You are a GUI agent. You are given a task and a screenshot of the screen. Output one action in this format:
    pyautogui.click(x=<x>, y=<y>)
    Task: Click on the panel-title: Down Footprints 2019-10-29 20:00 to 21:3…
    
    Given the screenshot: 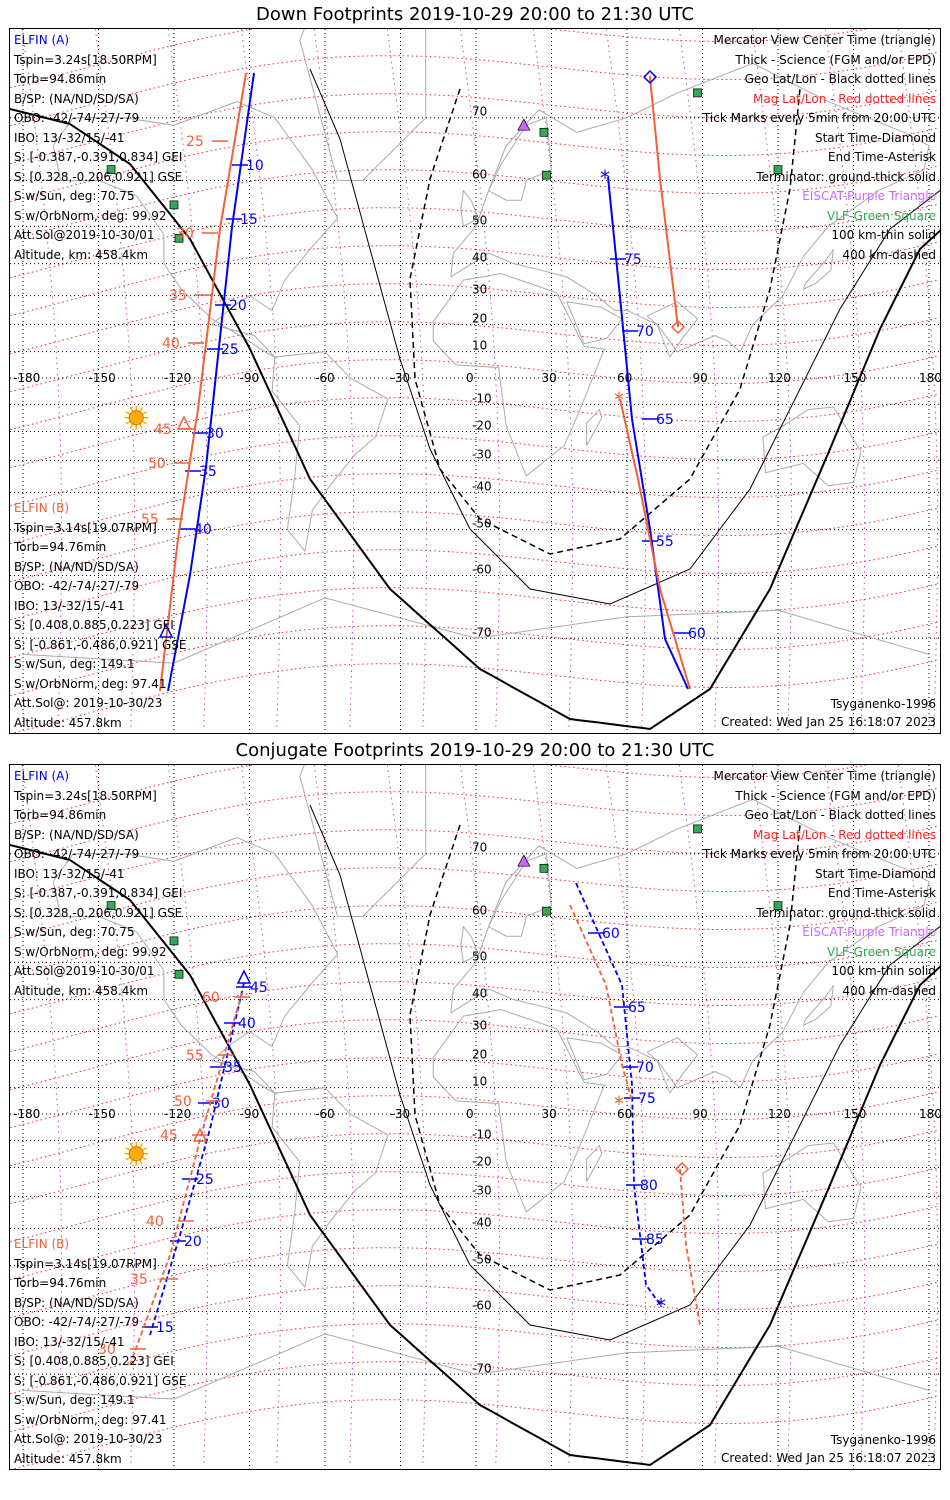 What is the action you would take?
    pyautogui.click(x=475, y=14)
    